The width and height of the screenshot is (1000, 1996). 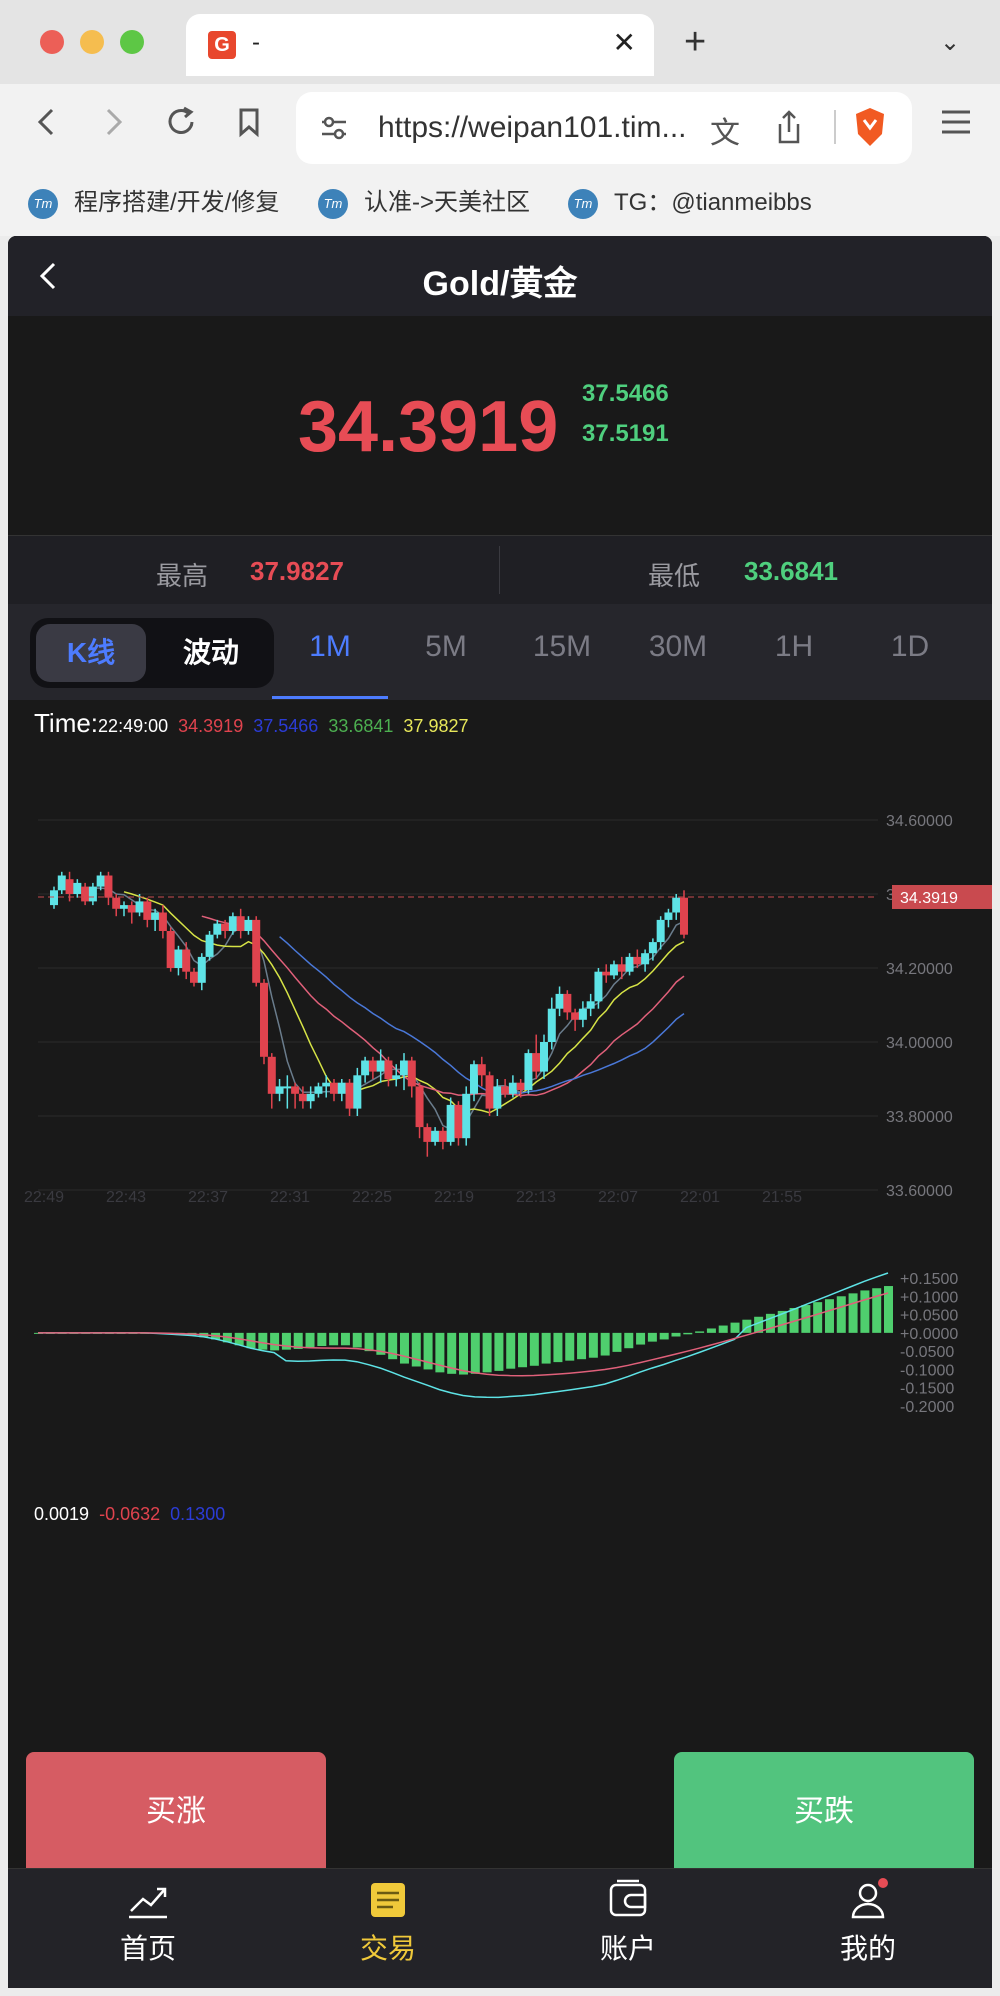 I want to click on forward-arrow-icon, so click(x=114, y=122).